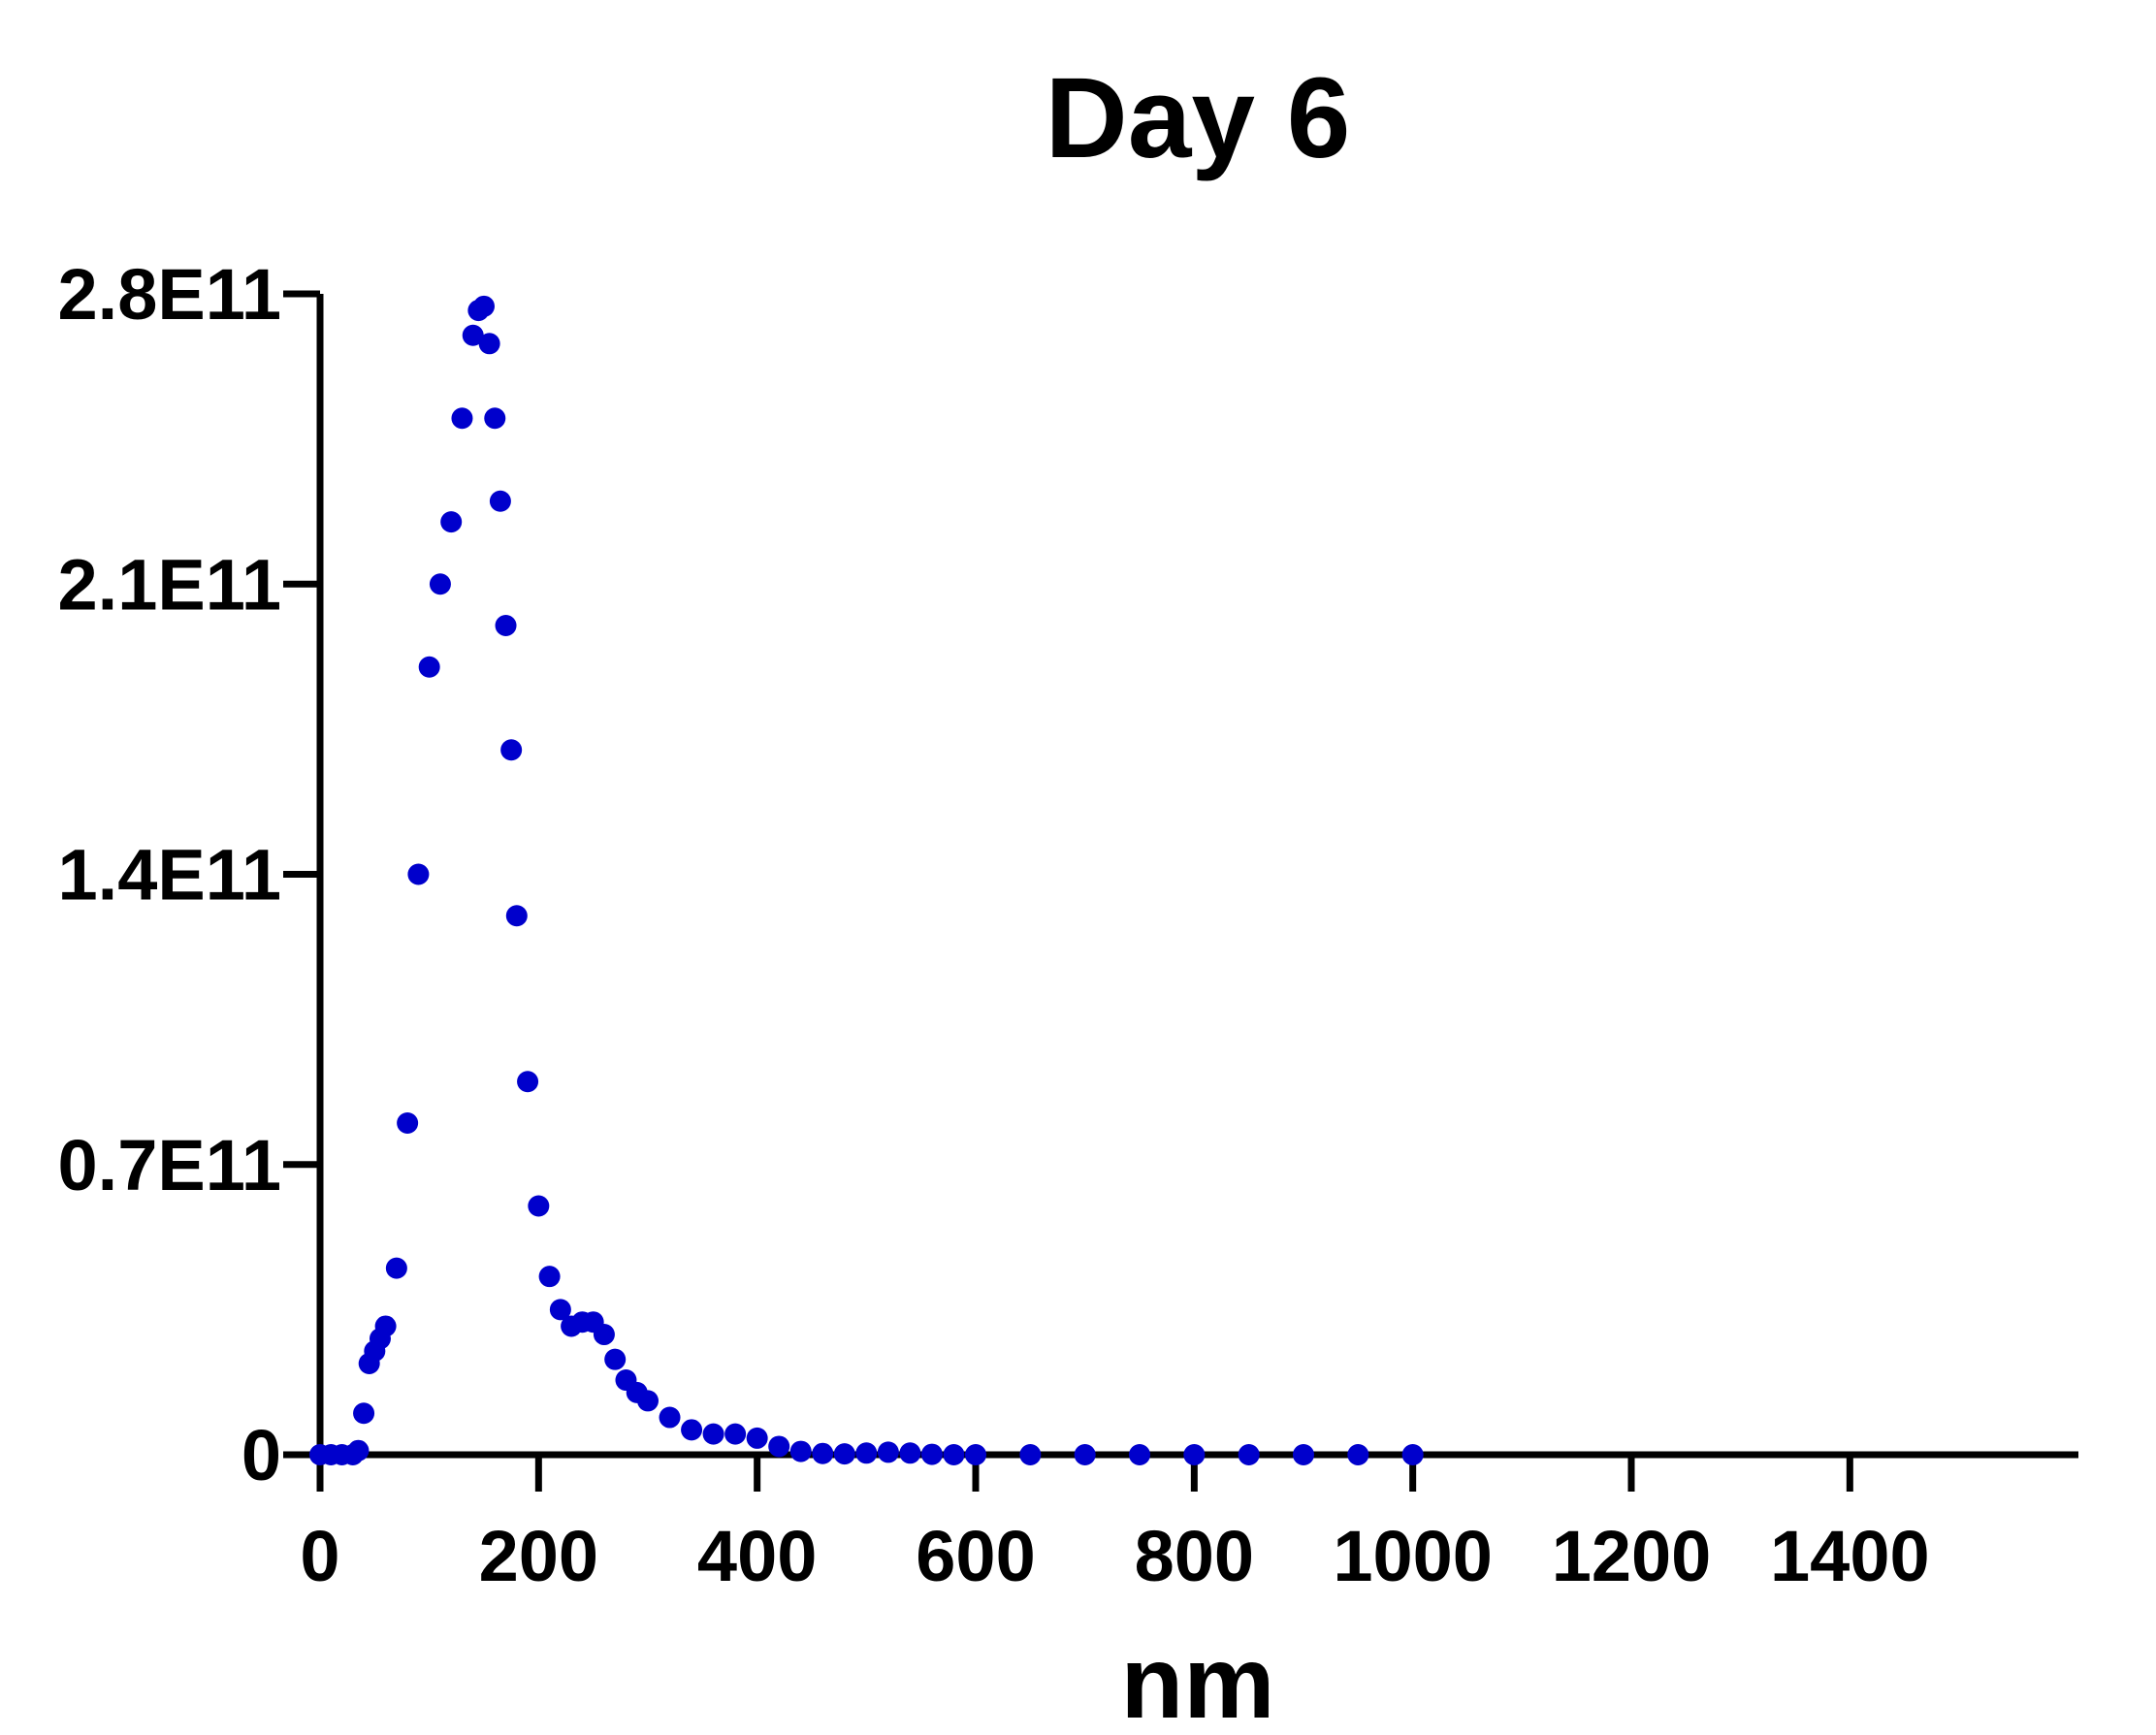 Image resolution: width=2156 pixels, height=1735 pixels. What do you see at coordinates (1632, 1556) in the screenshot?
I see `x-tick-label: 1200` at bounding box center [1632, 1556].